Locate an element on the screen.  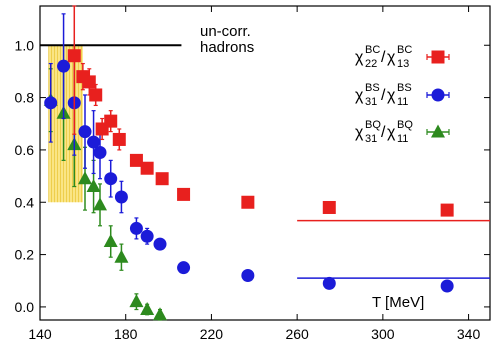
x-tick-label: 220 is located at coordinates (212, 334).